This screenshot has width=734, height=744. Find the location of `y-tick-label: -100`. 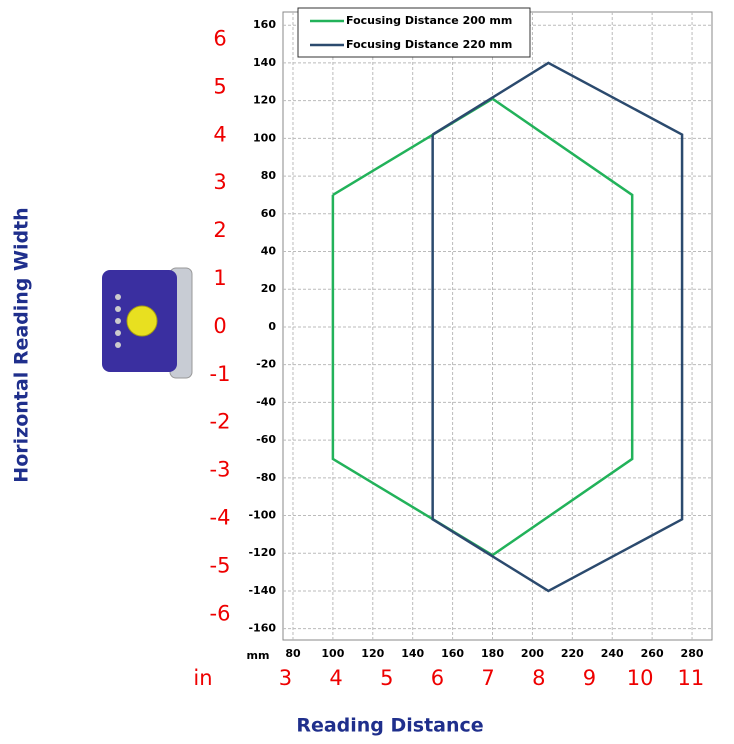

y-tick-label: -100 is located at coordinates (262, 515).